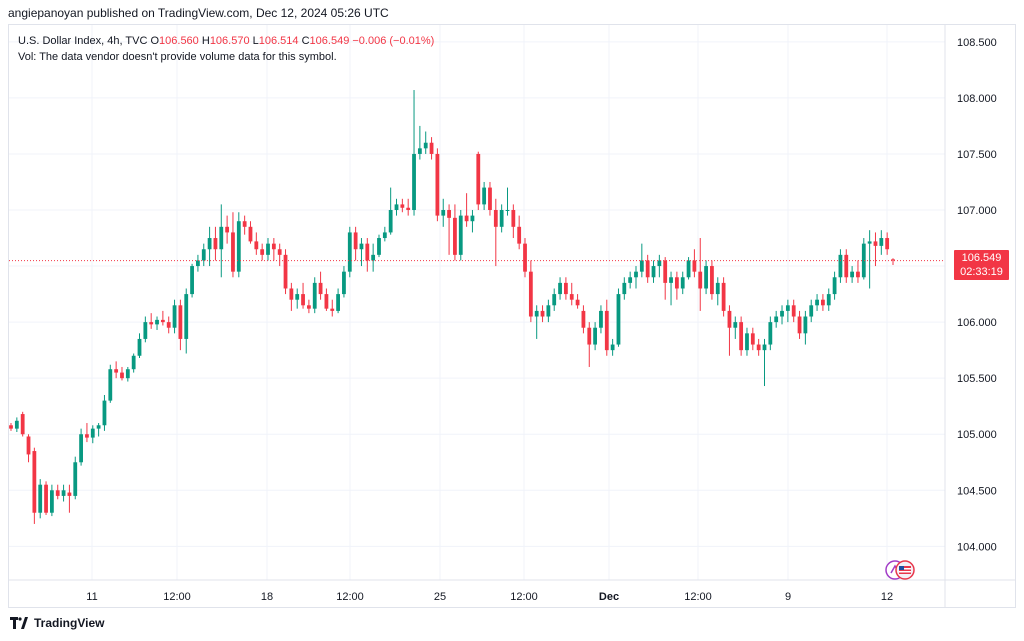 Image resolution: width=1024 pixels, height=641 pixels. Describe the element at coordinates (609, 597) in the screenshot. I see `x-tick-label: Dec` at that location.